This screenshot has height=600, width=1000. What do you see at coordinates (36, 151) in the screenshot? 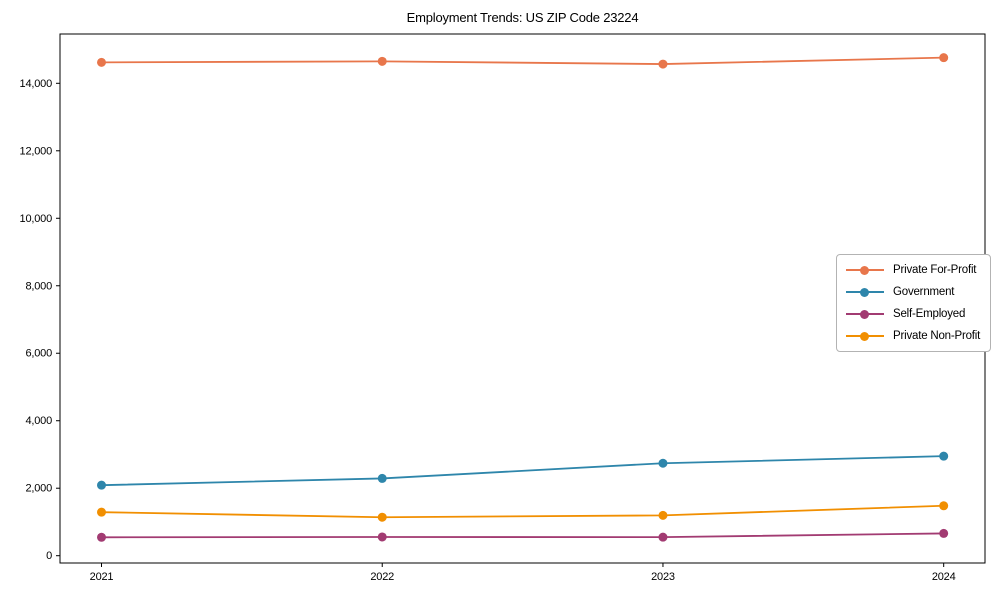
I see `y-tick-label: 12,000` at bounding box center [36, 151].